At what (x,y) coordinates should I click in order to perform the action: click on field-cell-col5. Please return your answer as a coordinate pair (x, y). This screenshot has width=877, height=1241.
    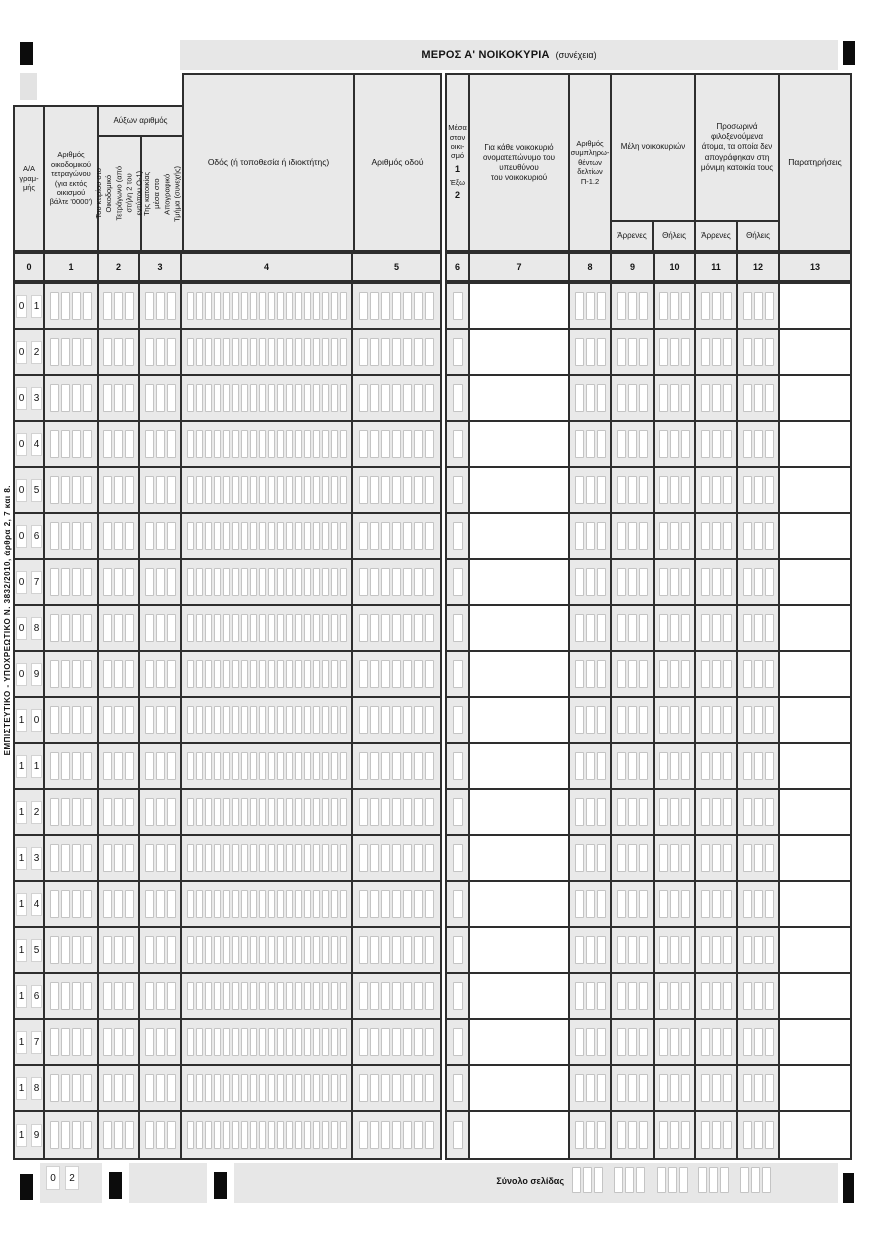
    Looking at the image, I should click on (396, 858).